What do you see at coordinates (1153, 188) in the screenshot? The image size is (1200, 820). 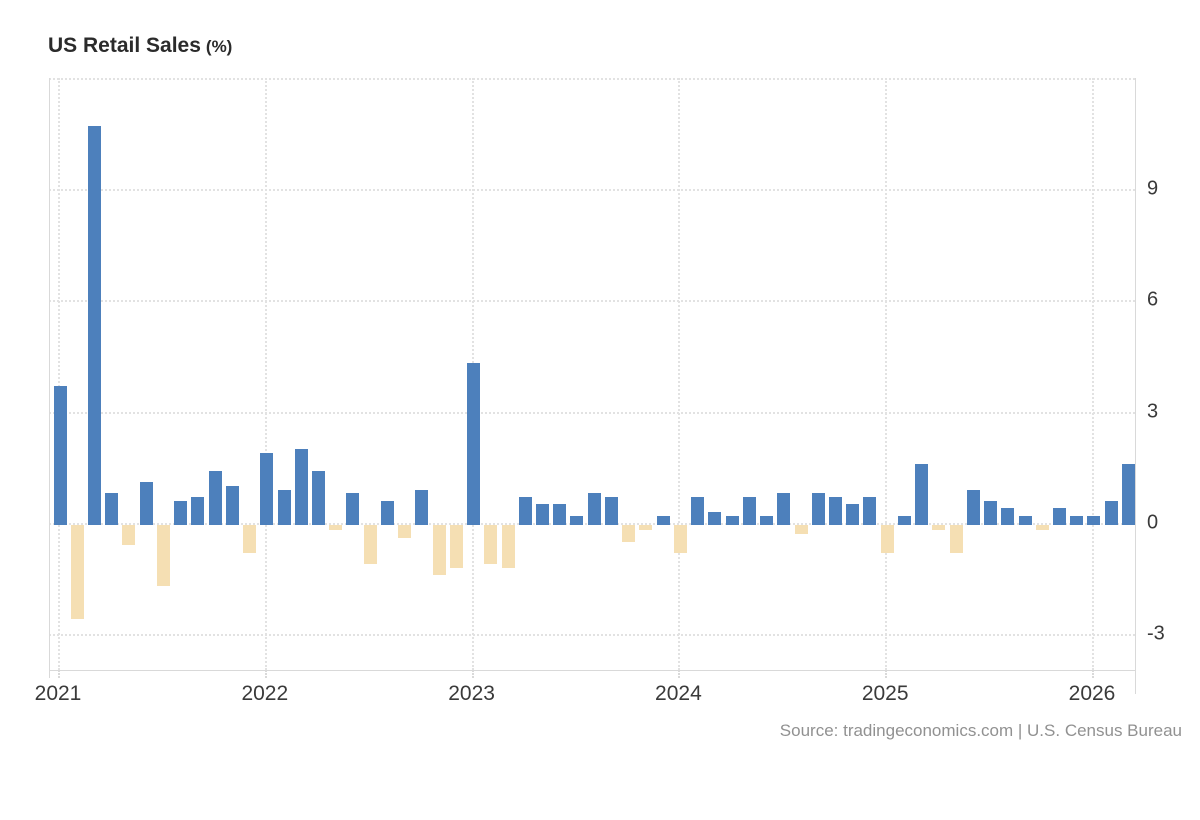 I see `y-axis-label: 9` at bounding box center [1153, 188].